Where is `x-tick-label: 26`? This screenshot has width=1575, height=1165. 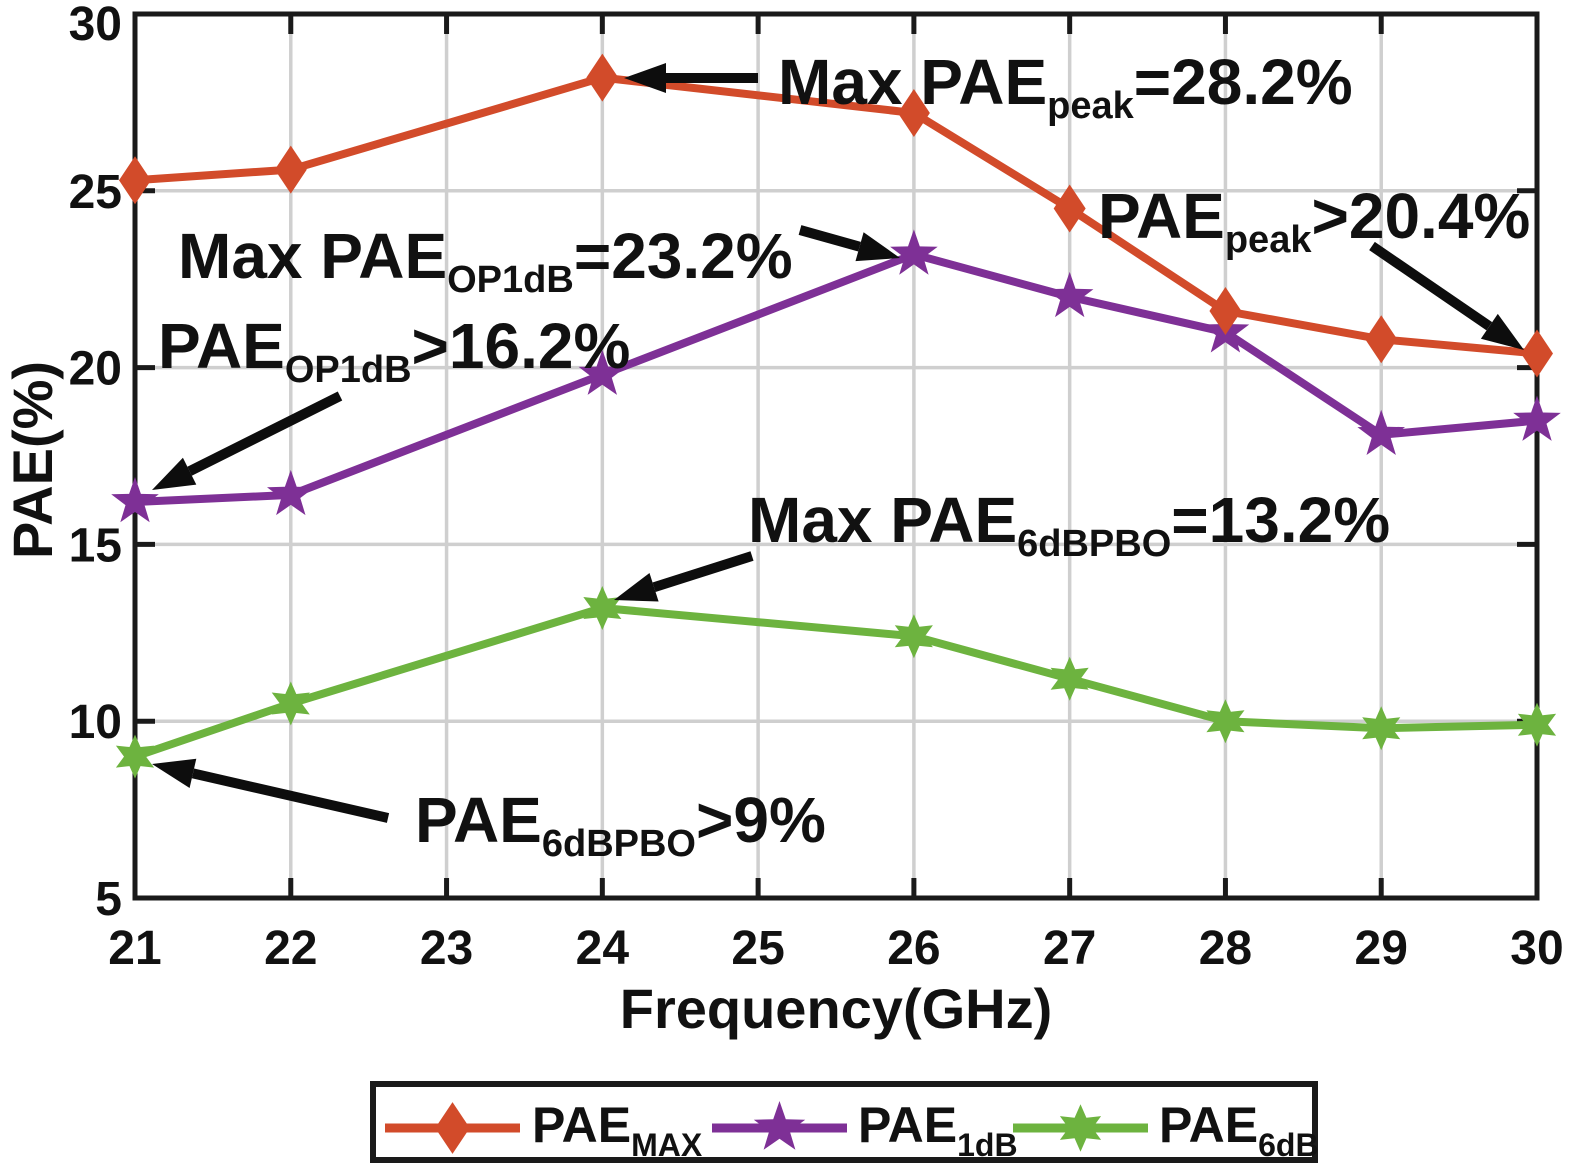
x-tick-label: 26 is located at coordinates (913, 948).